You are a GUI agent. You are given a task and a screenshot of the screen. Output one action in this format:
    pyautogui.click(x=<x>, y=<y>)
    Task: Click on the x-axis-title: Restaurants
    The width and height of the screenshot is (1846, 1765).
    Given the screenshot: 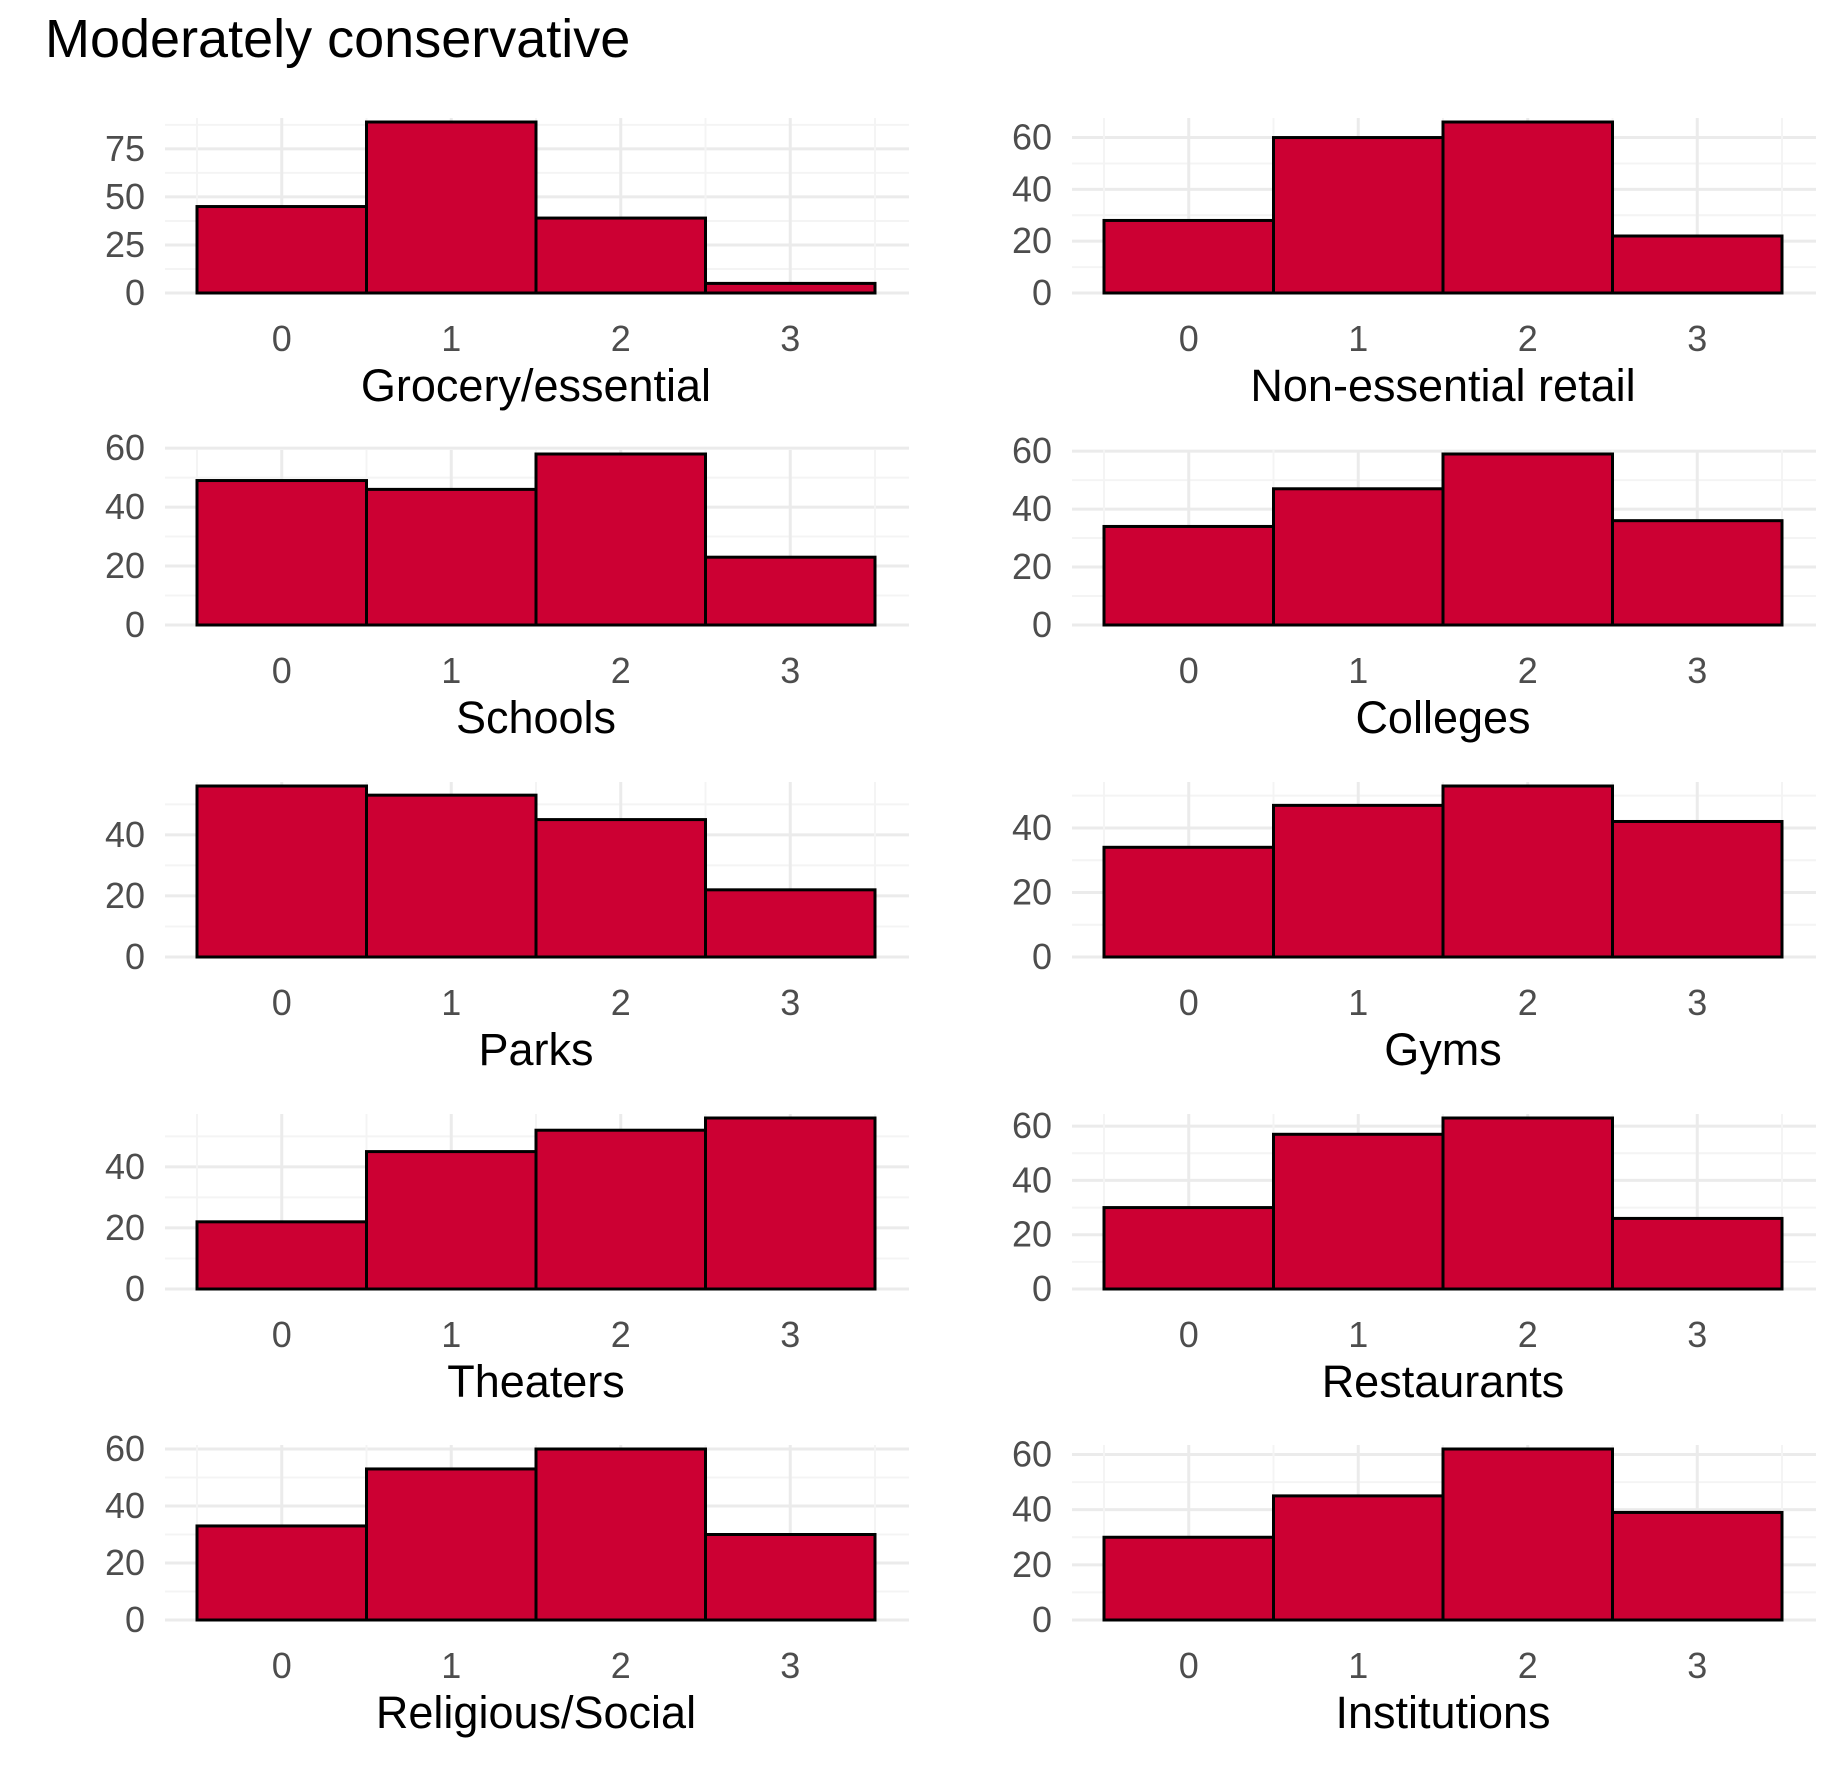 What is the action you would take?
    pyautogui.click(x=1443, y=1381)
    